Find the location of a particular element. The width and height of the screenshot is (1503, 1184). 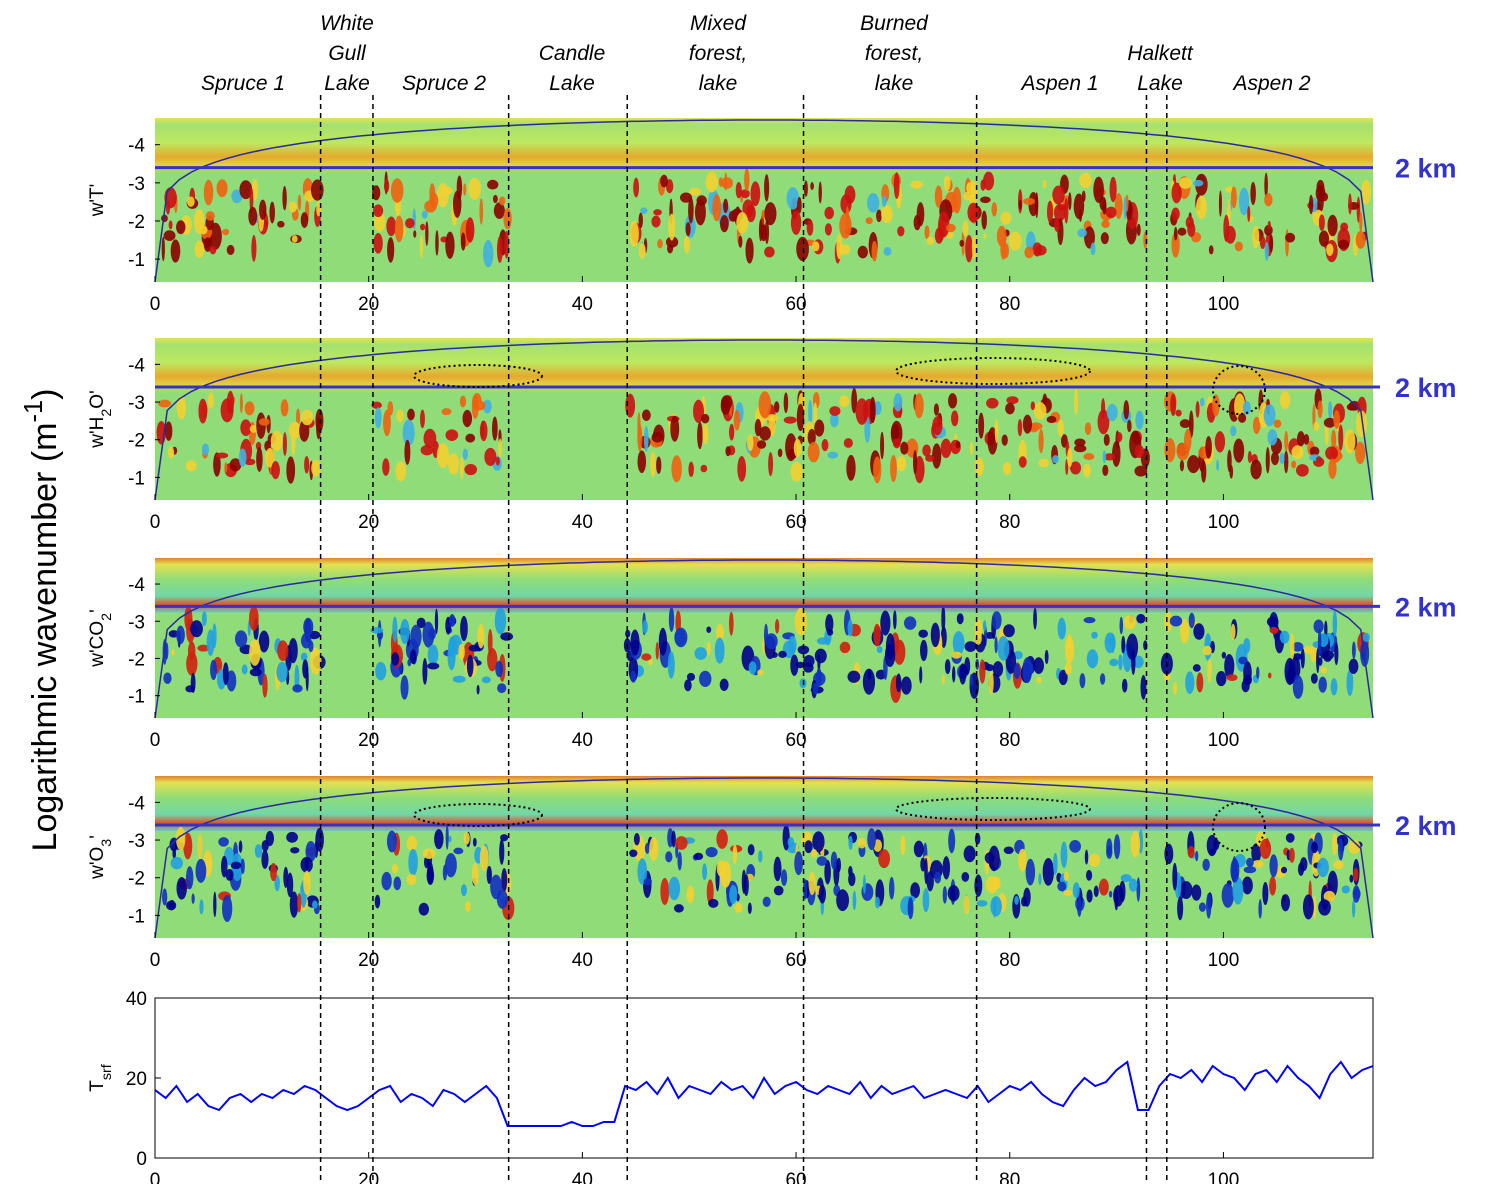

heatmap-band is located at coordinates (764, 146).